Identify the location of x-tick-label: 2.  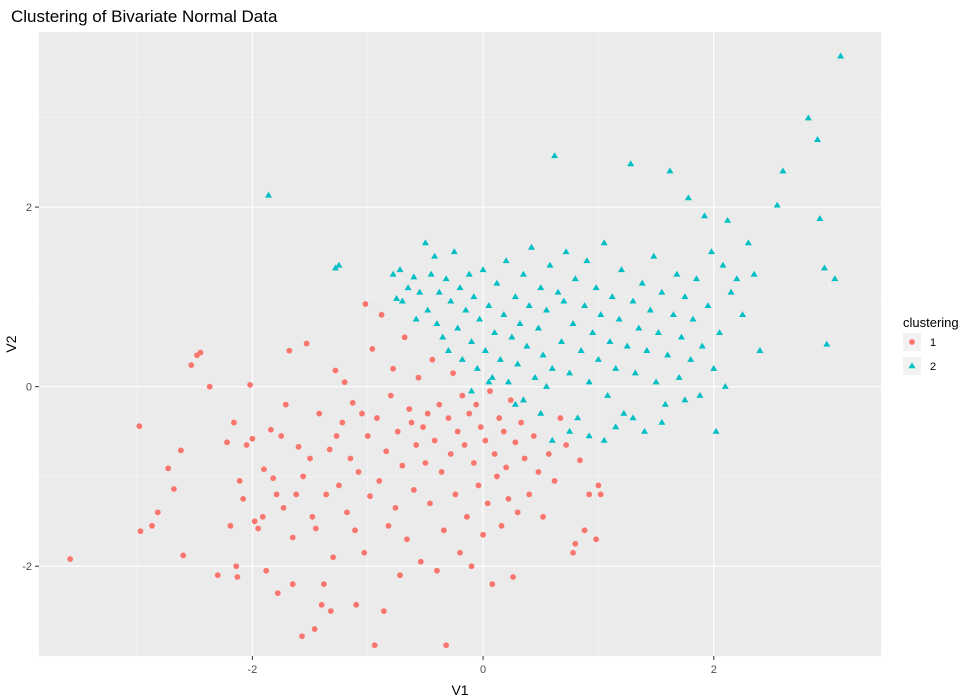
(714, 670).